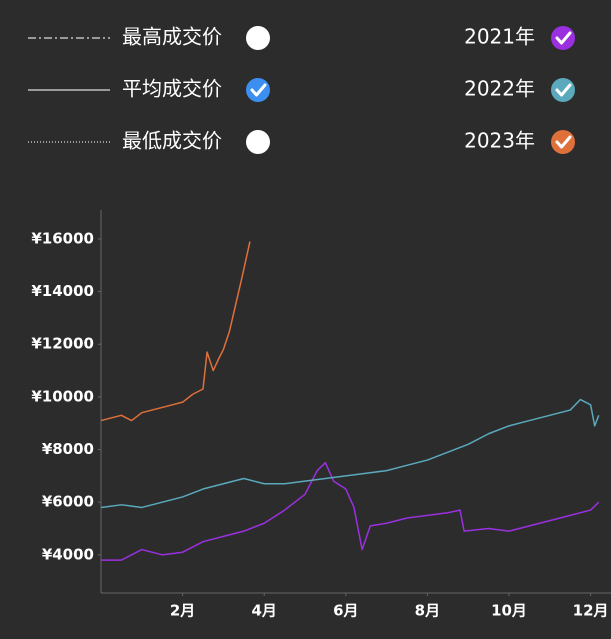 Image resolution: width=611 pixels, height=639 pixels. Describe the element at coordinates (68, 554) in the screenshot. I see `y-tick-label: ¥4000` at that location.